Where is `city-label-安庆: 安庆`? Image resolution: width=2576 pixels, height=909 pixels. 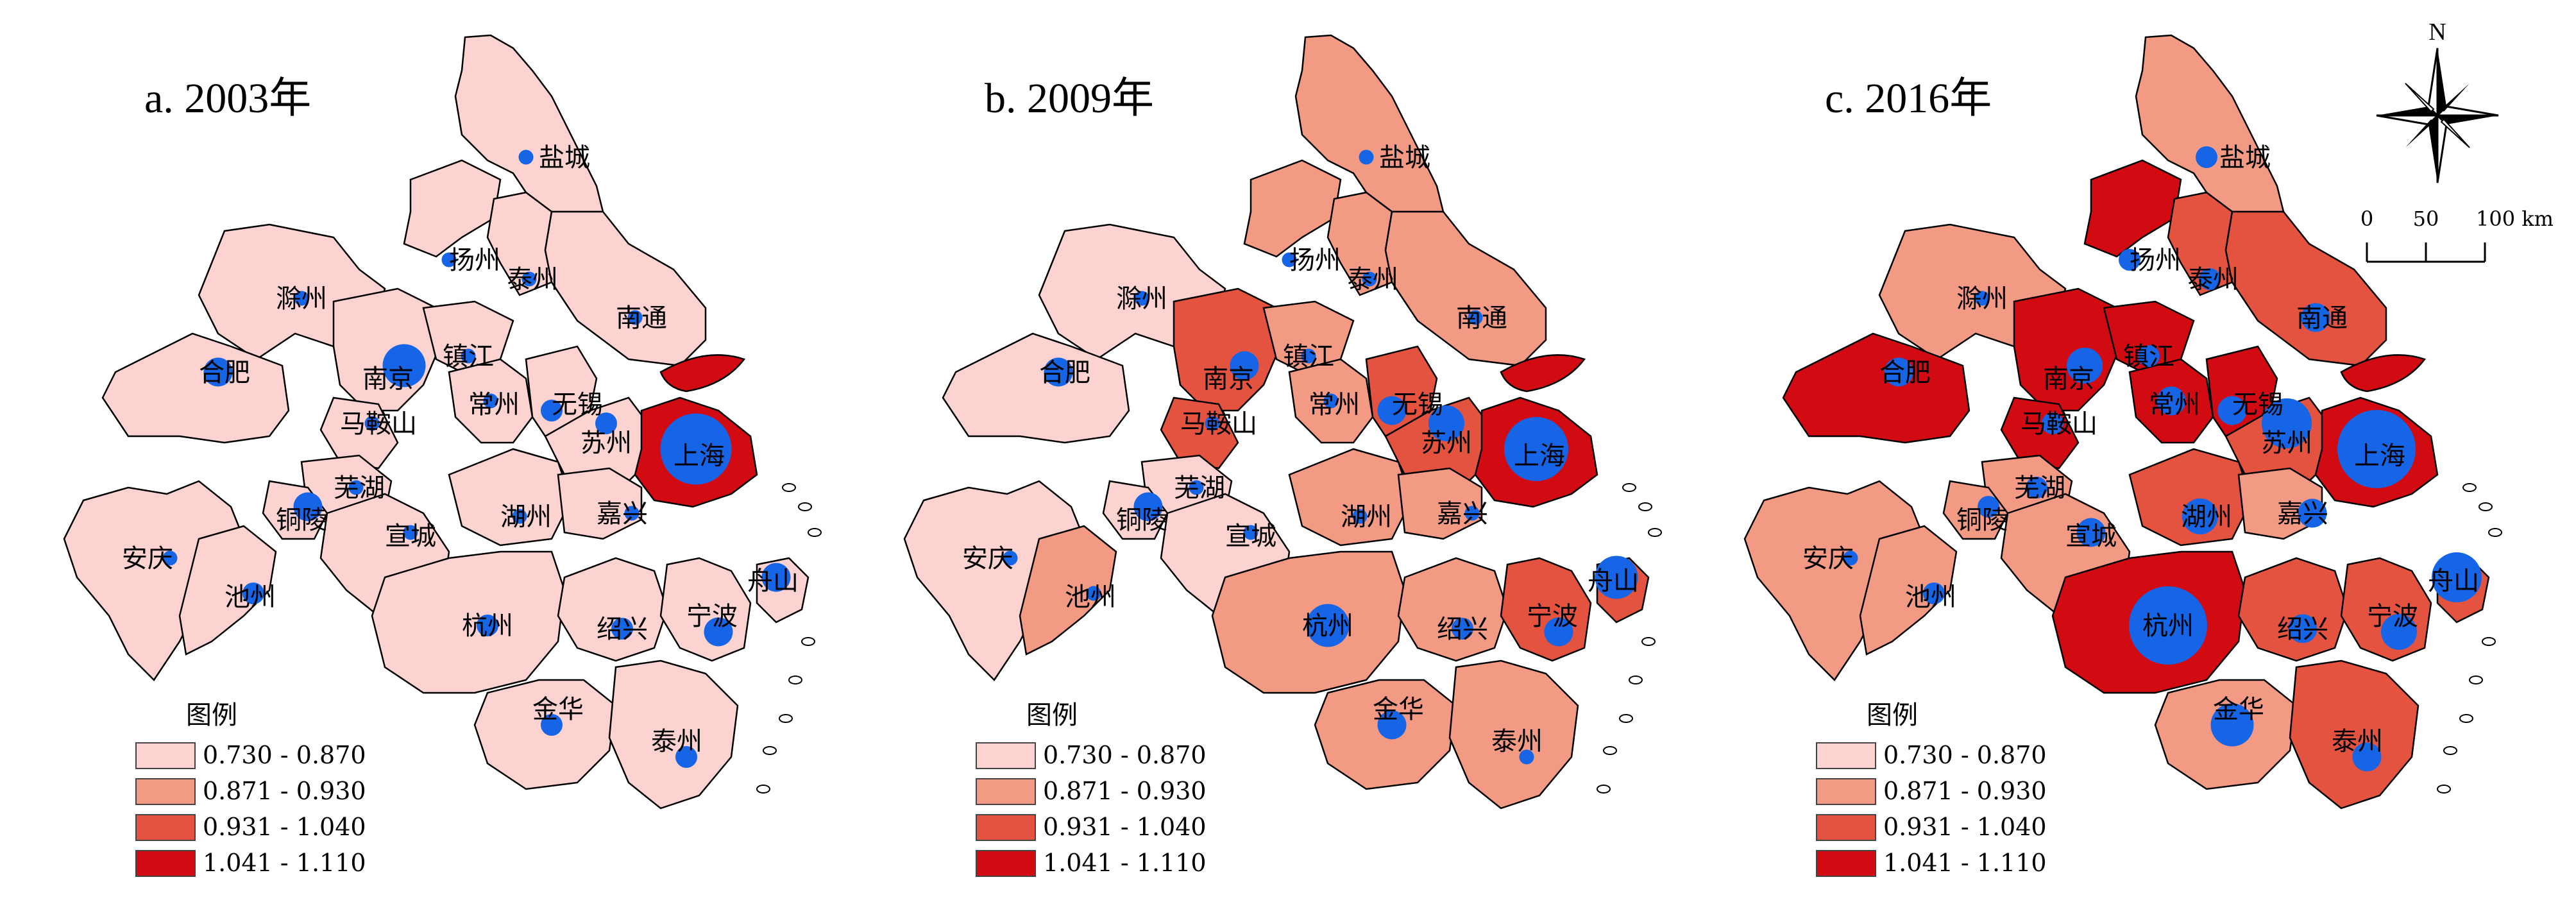 city-label-安庆: 安庆 is located at coordinates (147, 558).